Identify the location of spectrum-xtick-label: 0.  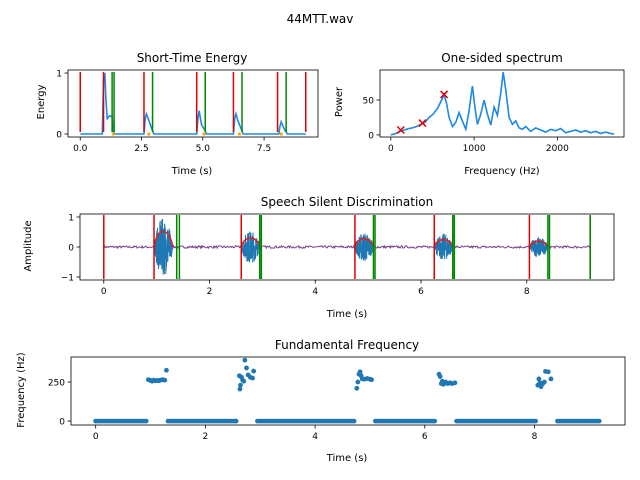
(391, 149).